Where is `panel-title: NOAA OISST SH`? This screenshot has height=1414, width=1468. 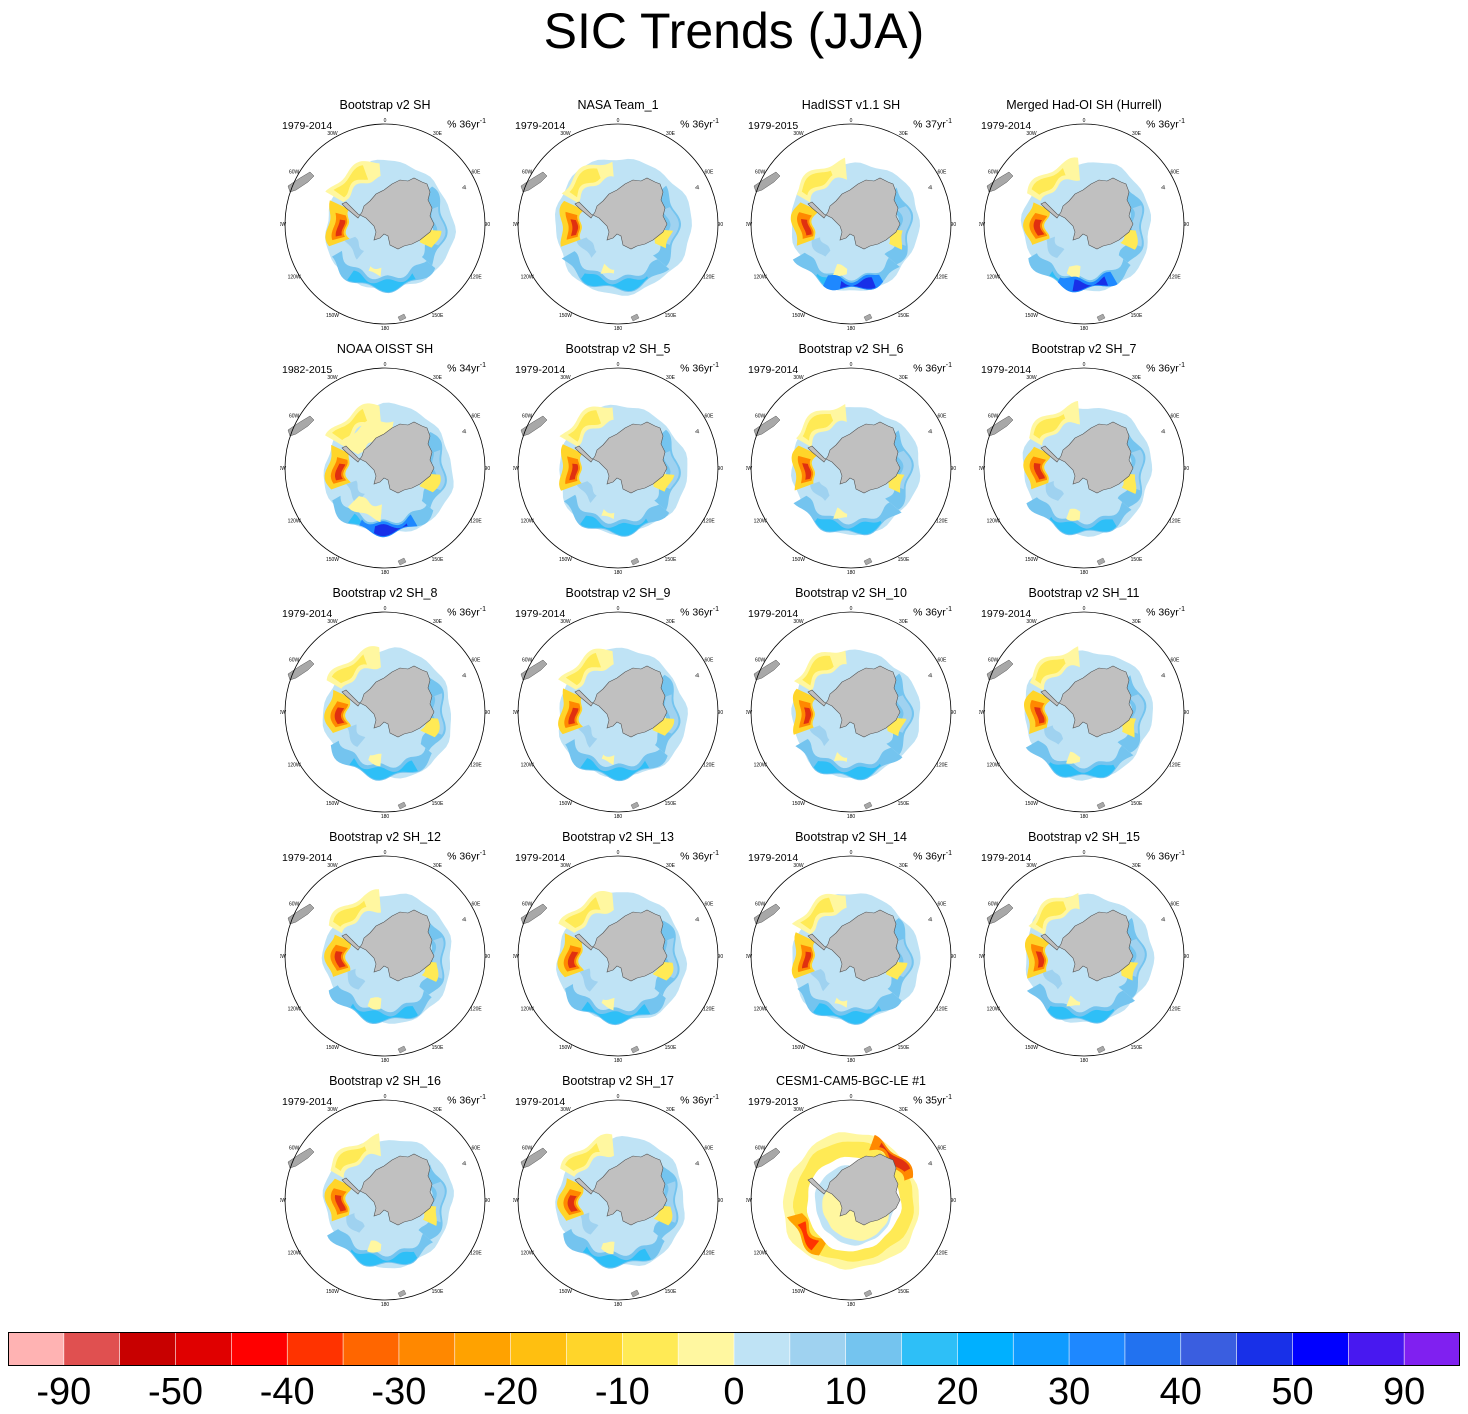 panel-title: NOAA OISST SH is located at coordinates (385, 349).